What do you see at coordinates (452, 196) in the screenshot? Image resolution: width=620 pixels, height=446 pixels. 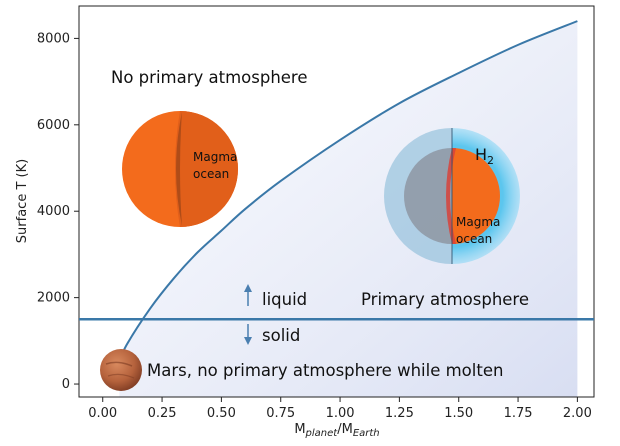 I see `primary-atmosphere-planet-icon` at bounding box center [452, 196].